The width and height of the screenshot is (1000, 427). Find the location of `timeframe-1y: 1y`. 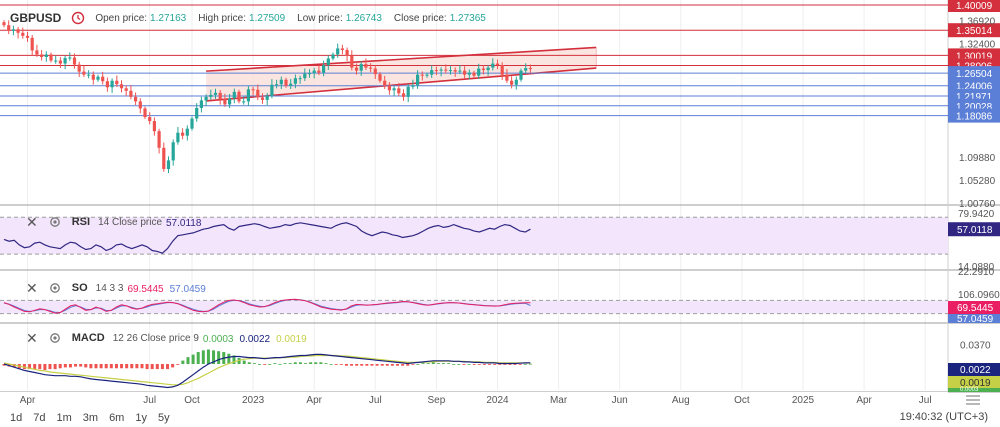

timeframe-1y: 1y is located at coordinates (141, 417).